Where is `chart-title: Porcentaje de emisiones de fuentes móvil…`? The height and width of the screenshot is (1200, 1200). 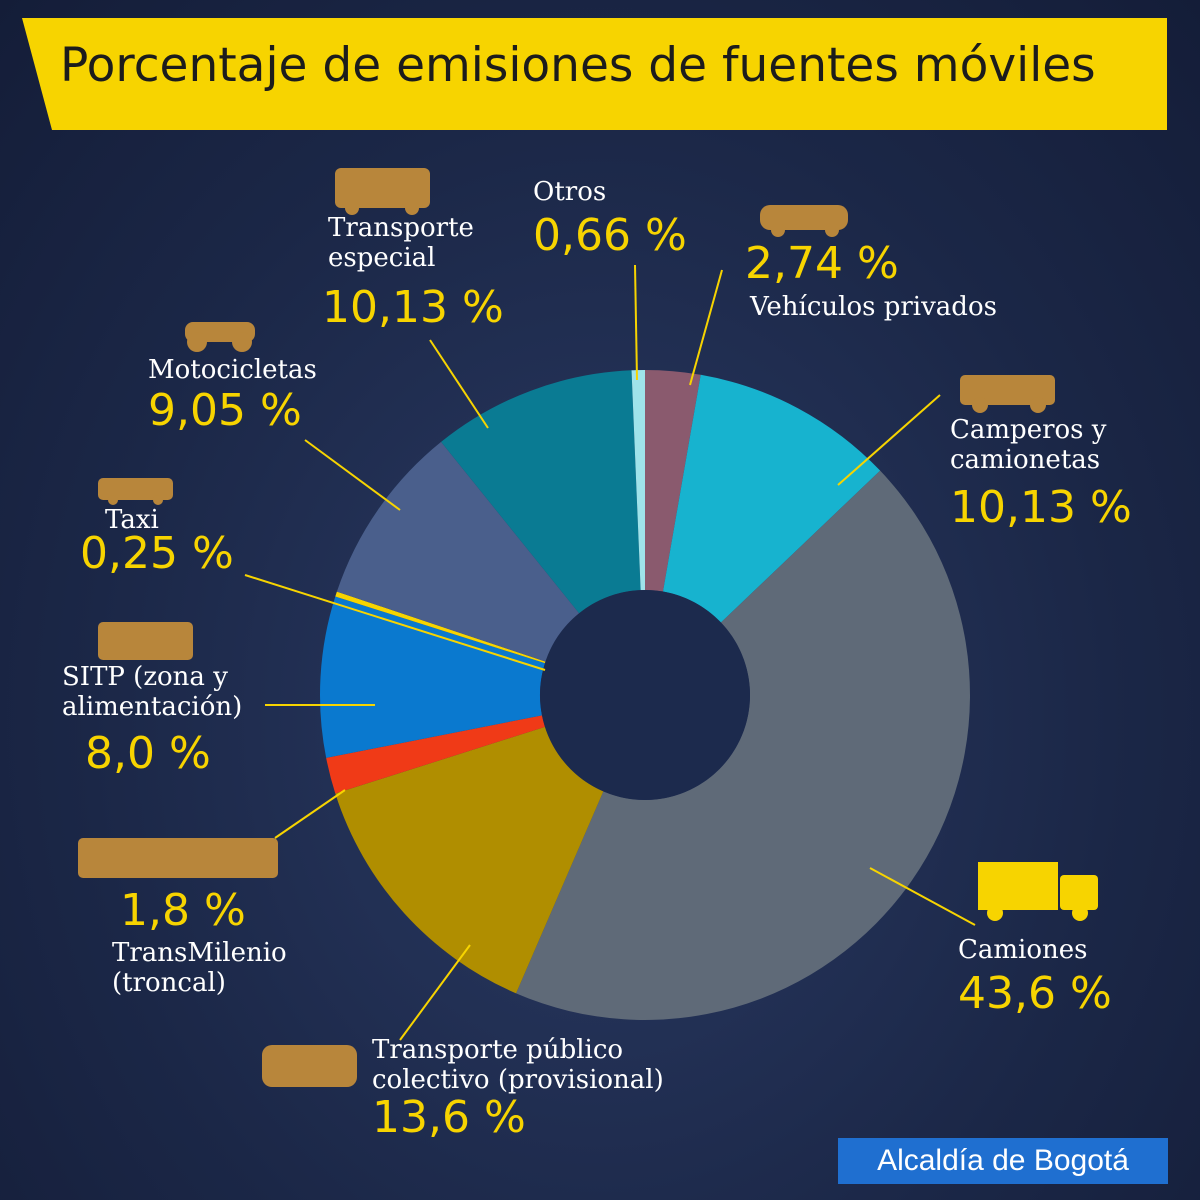
chart-title: Porcentaje de emisiones de fuentes móvil… is located at coordinates (578, 65).